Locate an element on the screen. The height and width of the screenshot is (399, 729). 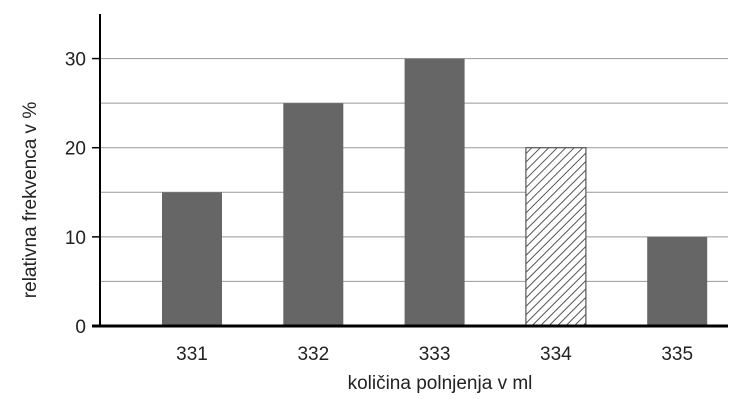
x-tick-label: 331 is located at coordinates (192, 354).